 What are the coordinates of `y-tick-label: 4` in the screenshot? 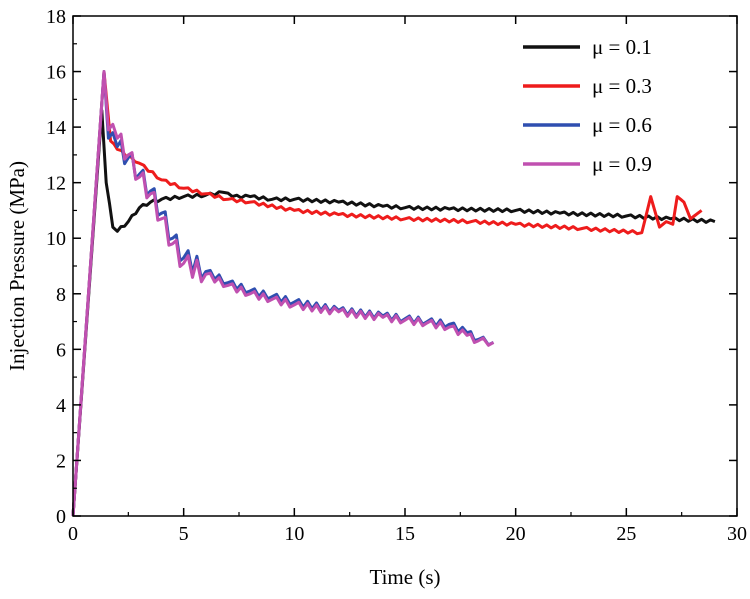 It's located at (61, 406).